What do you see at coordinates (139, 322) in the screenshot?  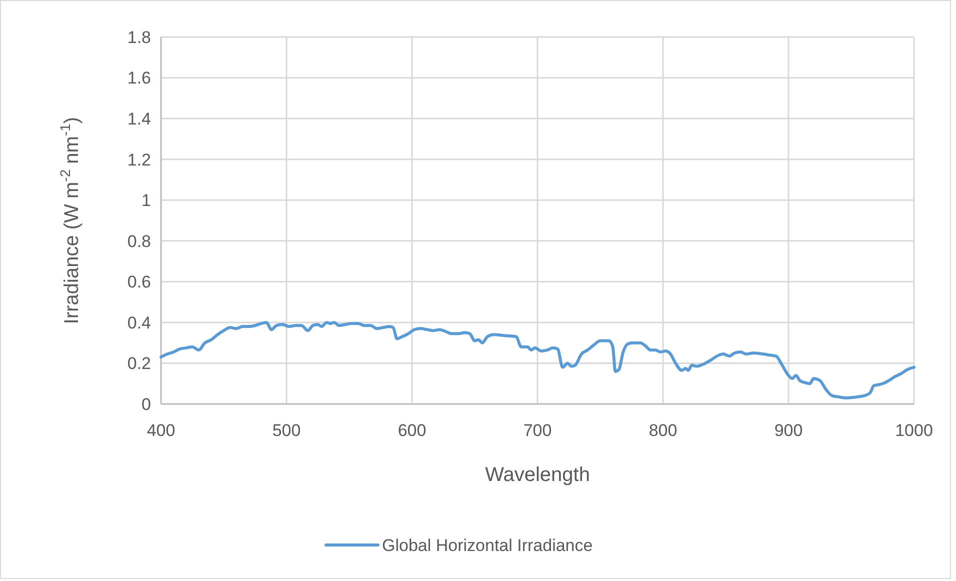 I see `y-tick-label: 0.4` at bounding box center [139, 322].